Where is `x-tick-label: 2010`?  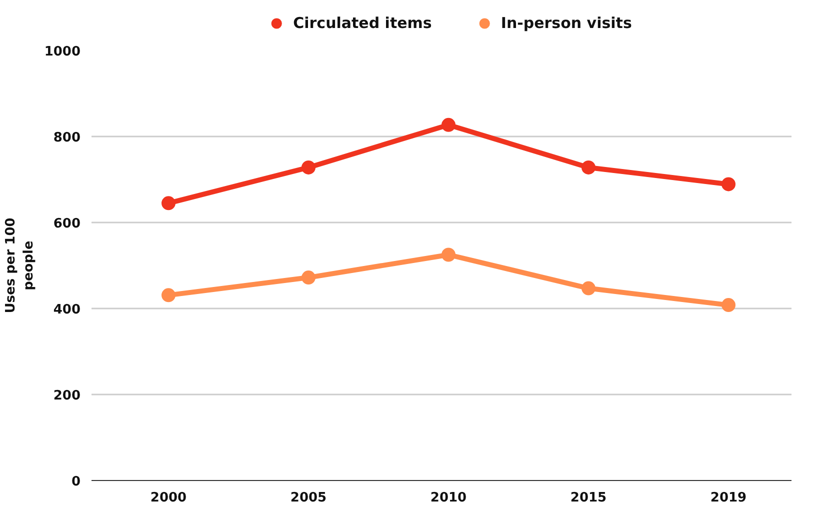
x-tick-label: 2010 is located at coordinates (448, 498).